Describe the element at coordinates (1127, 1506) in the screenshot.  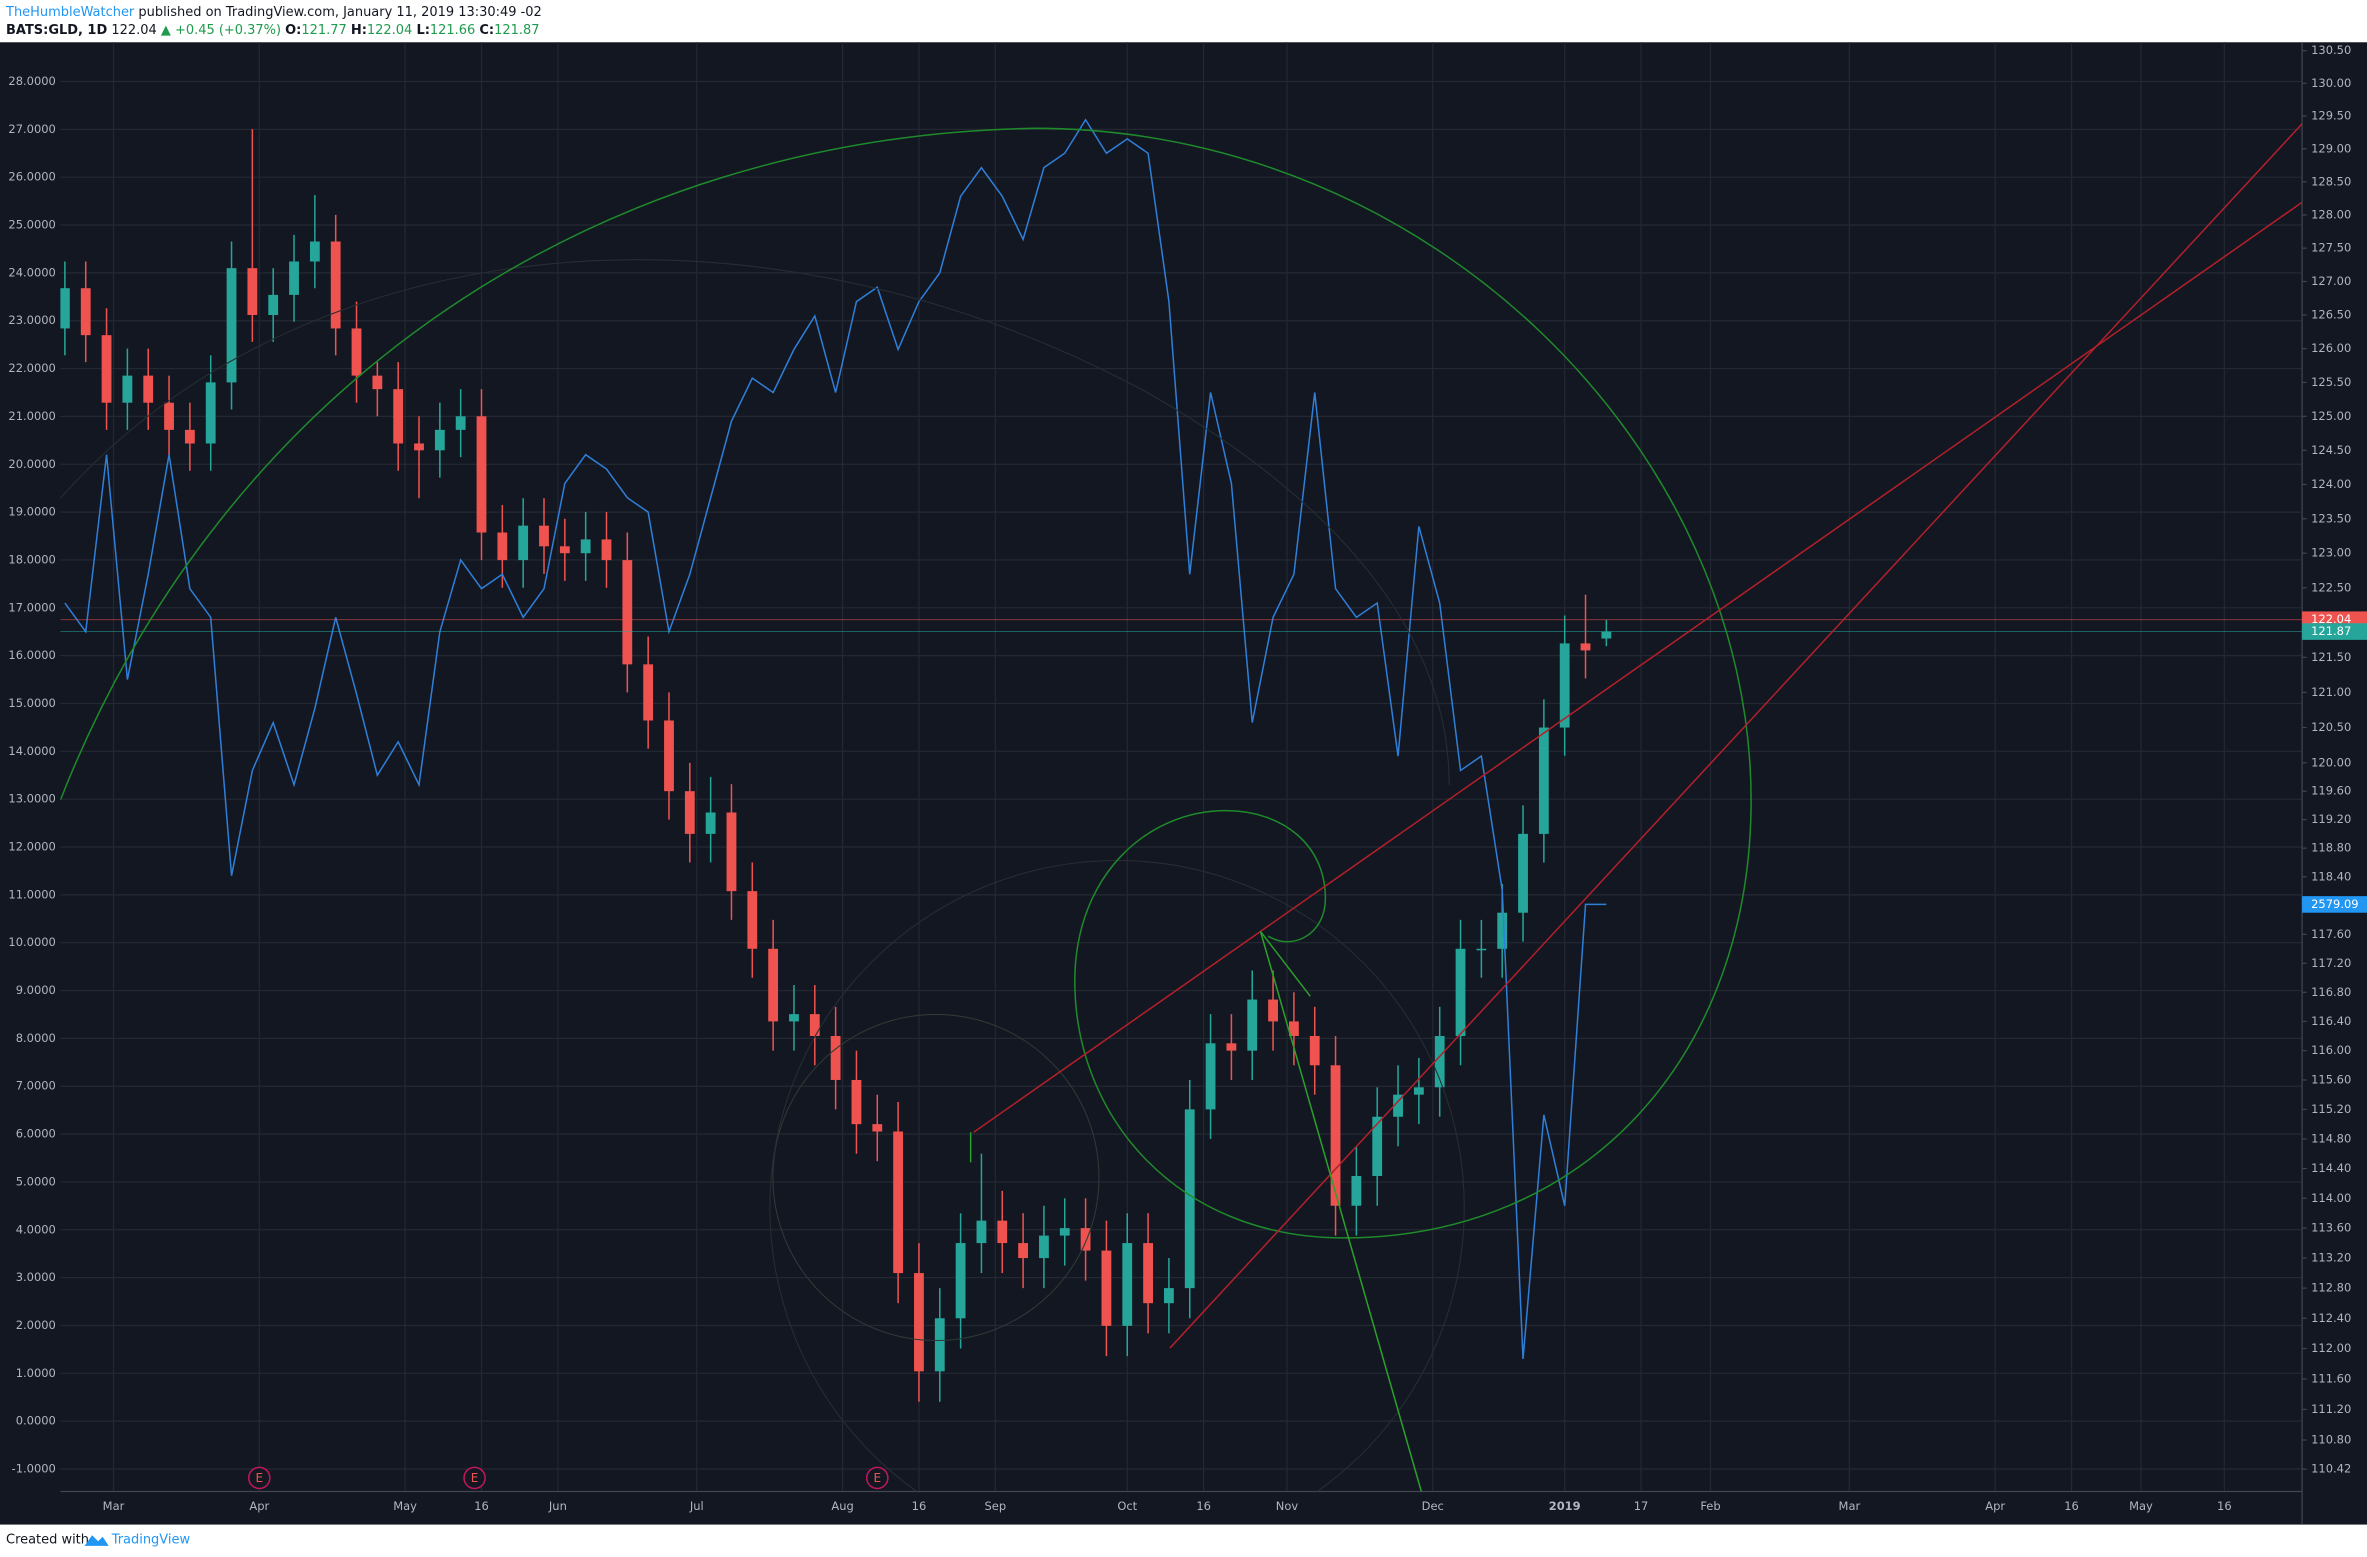
I see `x-tick-label: Oct` at that location.